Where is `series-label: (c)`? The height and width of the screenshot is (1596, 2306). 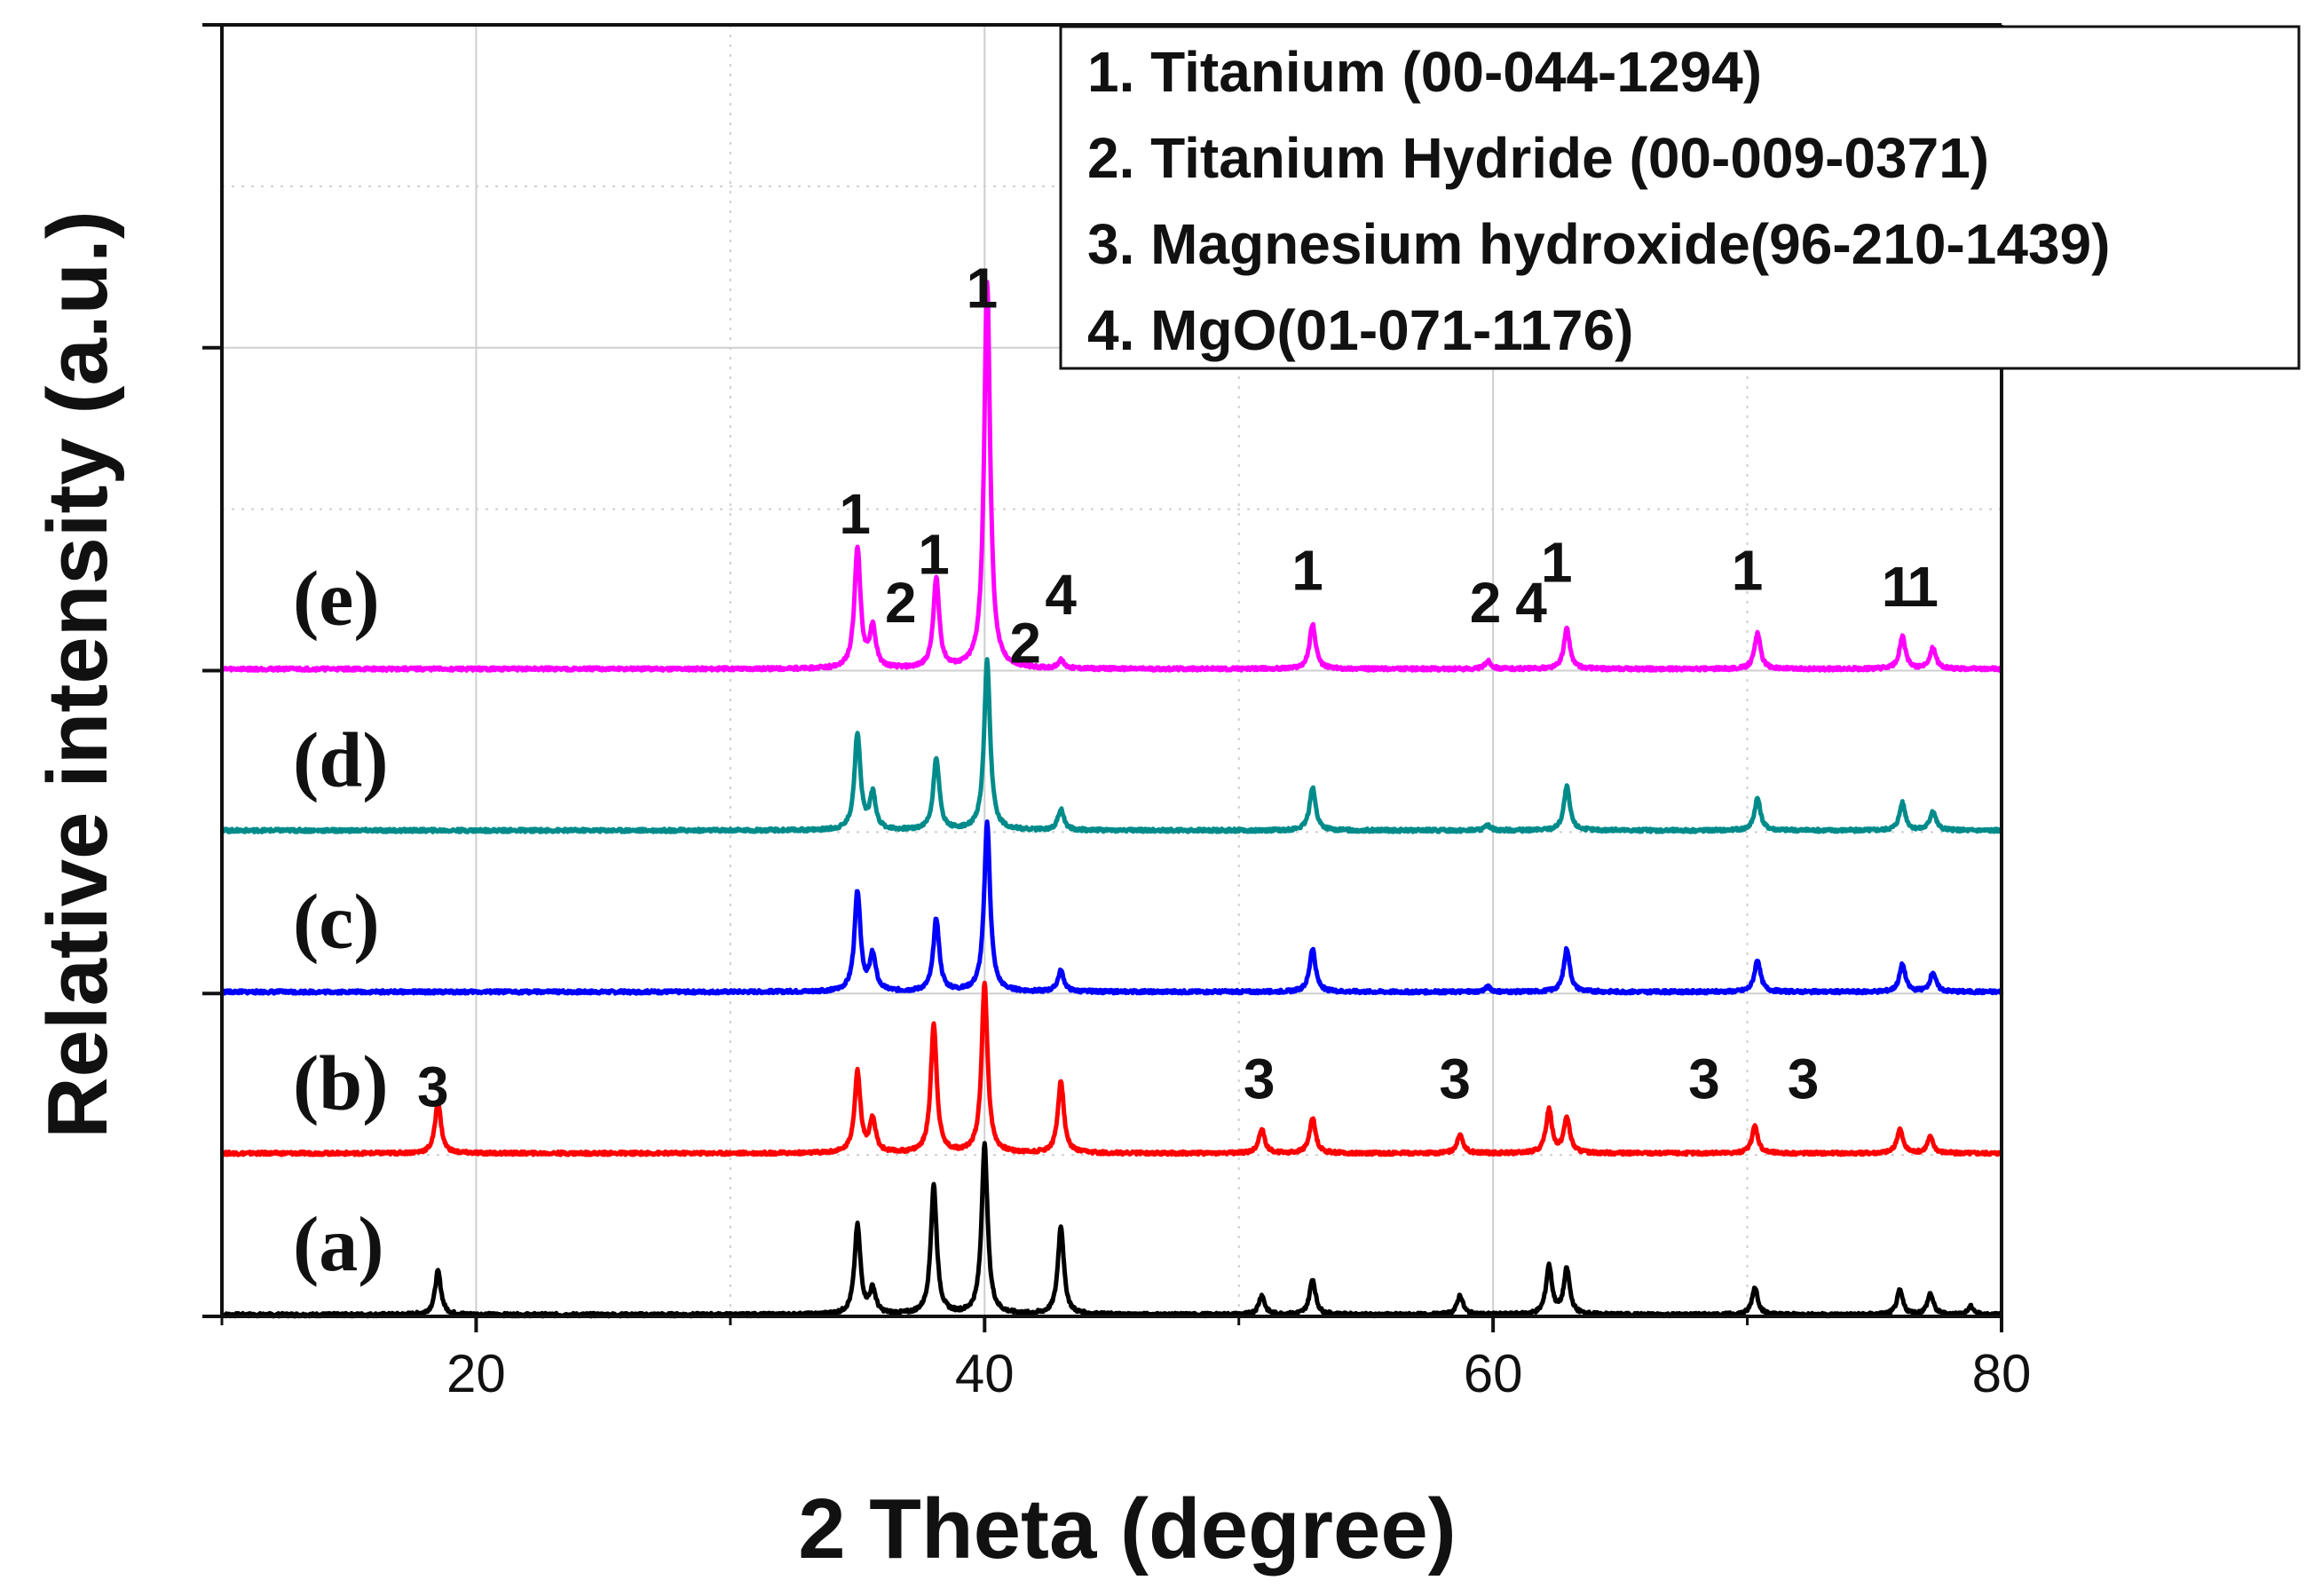 series-label: (c) is located at coordinates (336, 922).